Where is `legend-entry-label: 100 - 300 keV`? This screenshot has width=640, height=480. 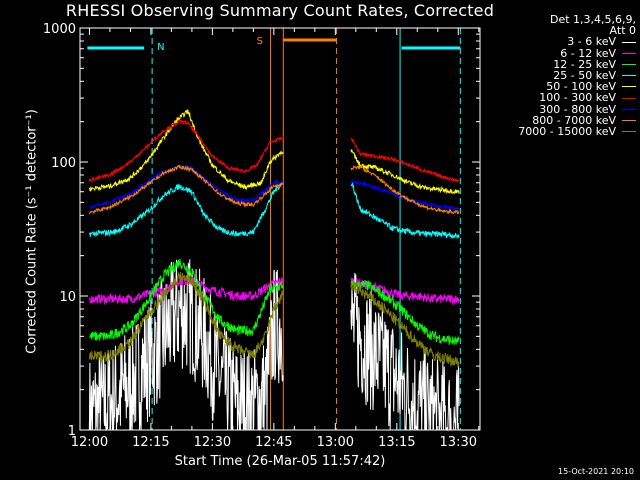
legend-entry-label: 100 - 300 keV is located at coordinates (577, 98).